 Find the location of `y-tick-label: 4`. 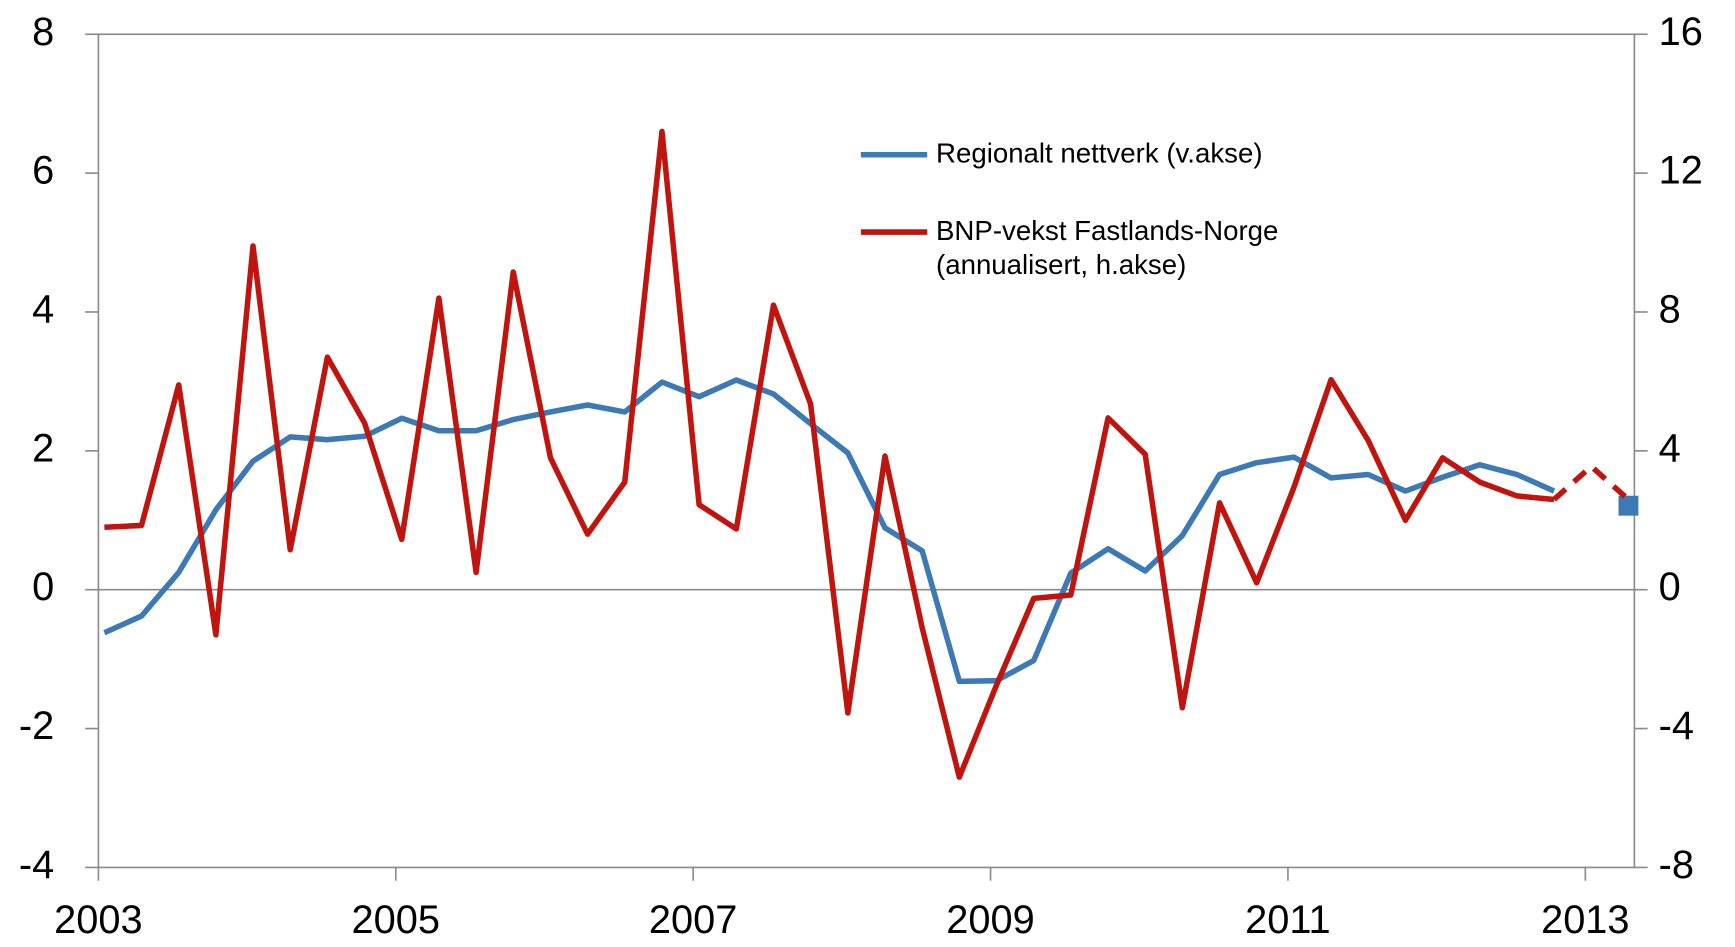

y-tick-label: 4 is located at coordinates (43, 309).